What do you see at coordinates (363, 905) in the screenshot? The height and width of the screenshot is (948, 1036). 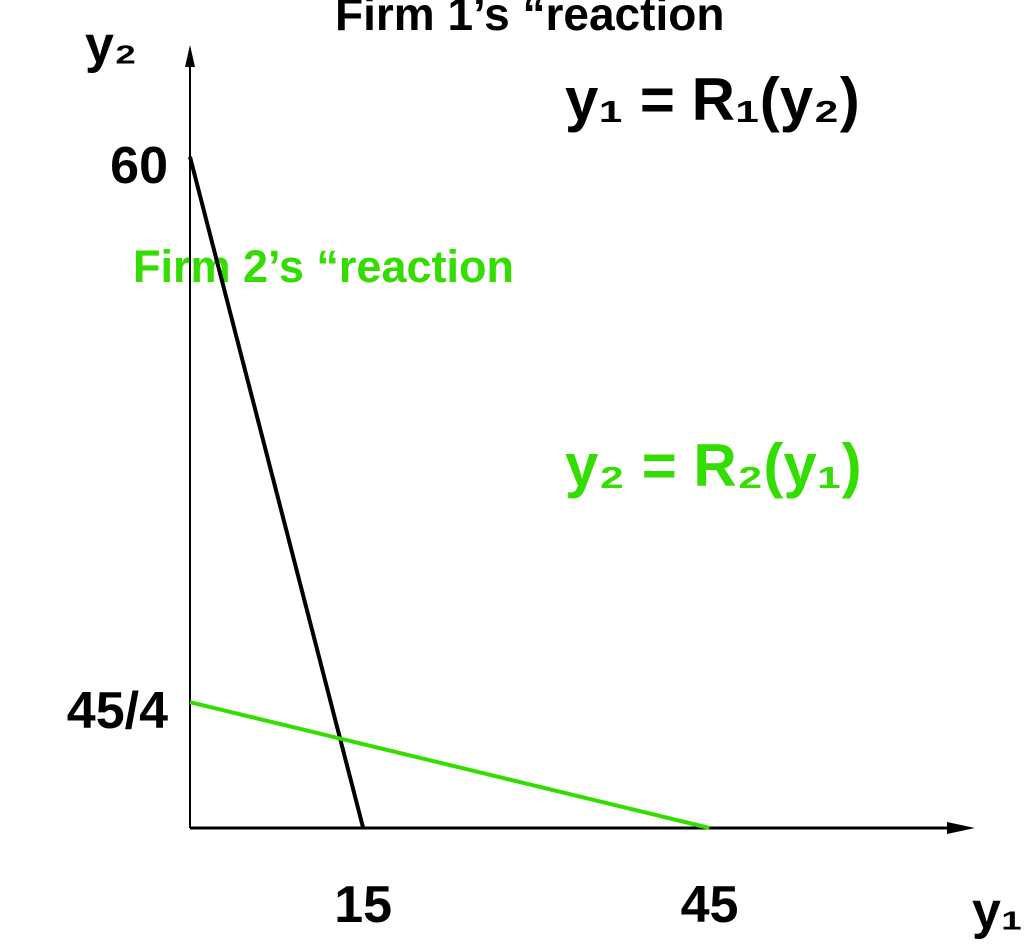 I see `x-tick-label: 15` at bounding box center [363, 905].